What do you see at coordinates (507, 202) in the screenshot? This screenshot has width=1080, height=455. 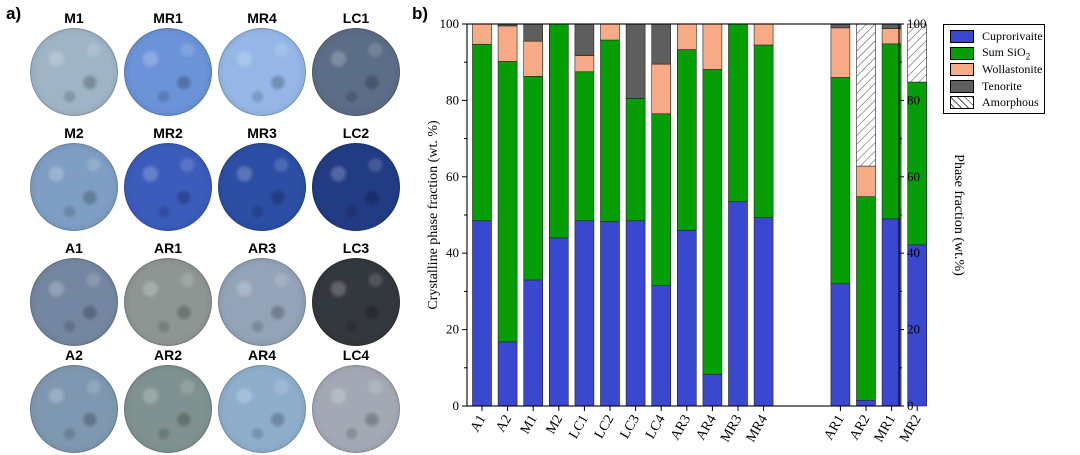 I see `bar-segment-a2-sum-sio2` at bounding box center [507, 202].